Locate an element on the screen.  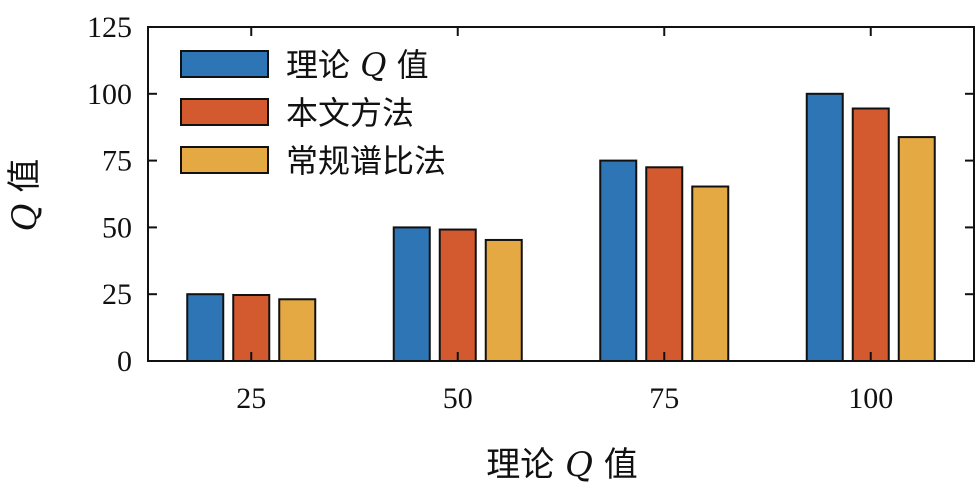
bar-本文方法-50 is located at coordinates (457, 295).